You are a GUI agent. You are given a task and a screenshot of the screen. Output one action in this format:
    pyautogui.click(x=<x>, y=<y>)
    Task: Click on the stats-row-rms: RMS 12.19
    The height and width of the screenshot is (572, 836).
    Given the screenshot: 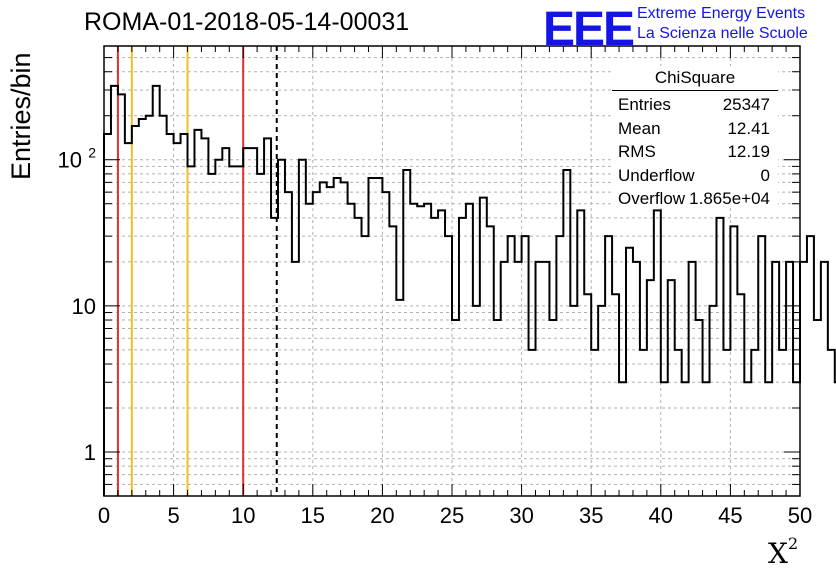 What is the action you would take?
    pyautogui.click(x=695, y=152)
    